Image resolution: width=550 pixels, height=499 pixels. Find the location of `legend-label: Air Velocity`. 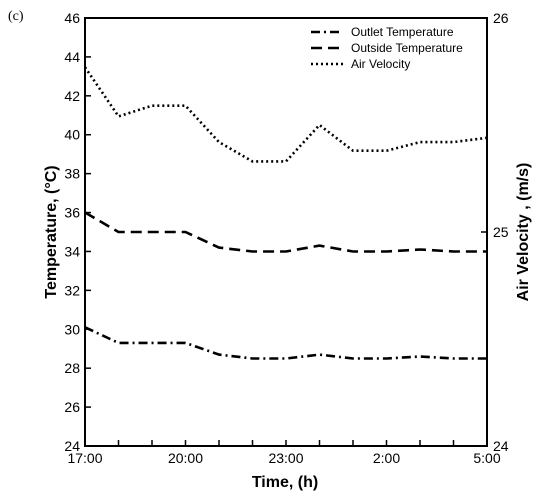

legend-label: Air Velocity is located at coordinates (380, 64).